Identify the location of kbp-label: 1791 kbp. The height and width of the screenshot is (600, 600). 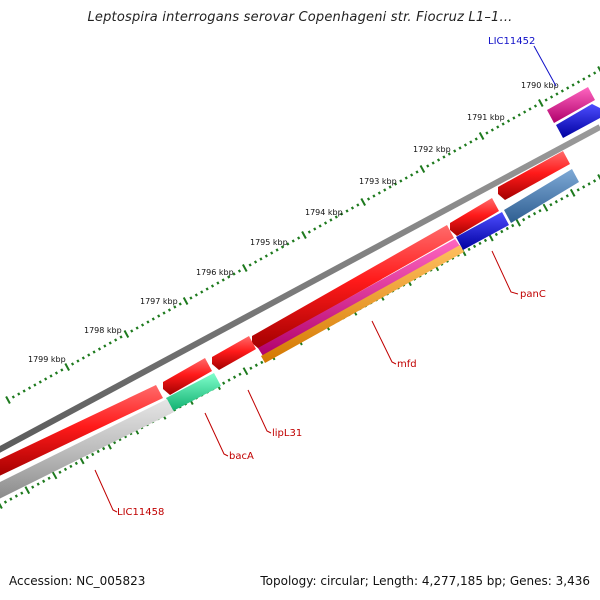
(486, 117).